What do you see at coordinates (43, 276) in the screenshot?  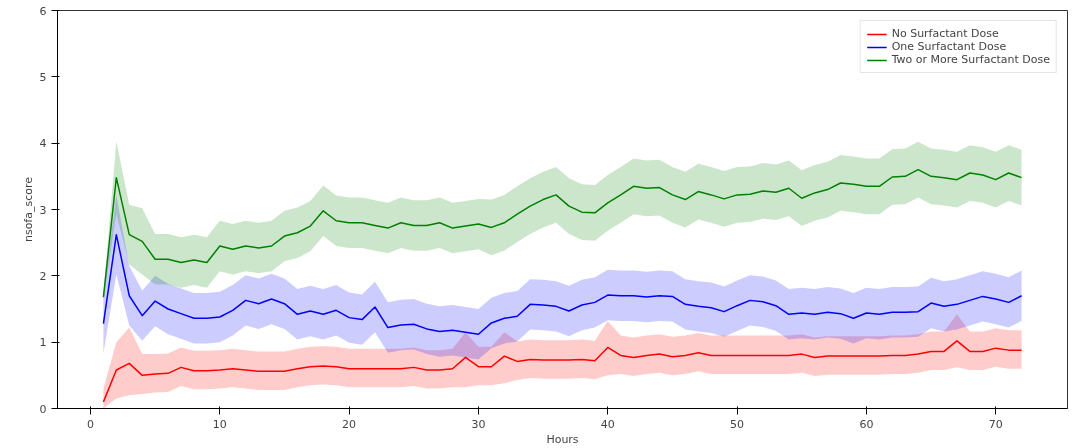 I see `y-tick-label: 2` at bounding box center [43, 276].